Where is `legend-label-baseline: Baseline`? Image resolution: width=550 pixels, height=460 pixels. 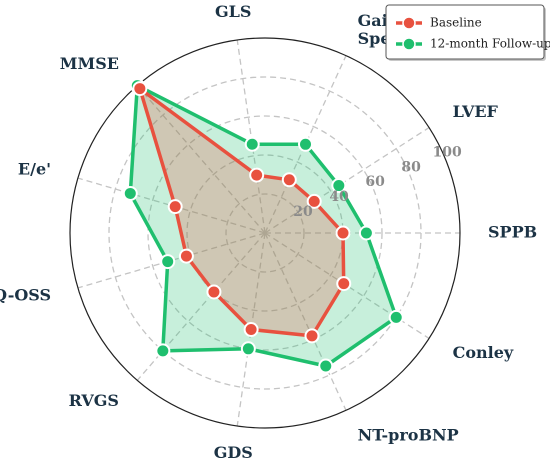
legend-label-baseline: Baseline is located at coordinates (456, 23).